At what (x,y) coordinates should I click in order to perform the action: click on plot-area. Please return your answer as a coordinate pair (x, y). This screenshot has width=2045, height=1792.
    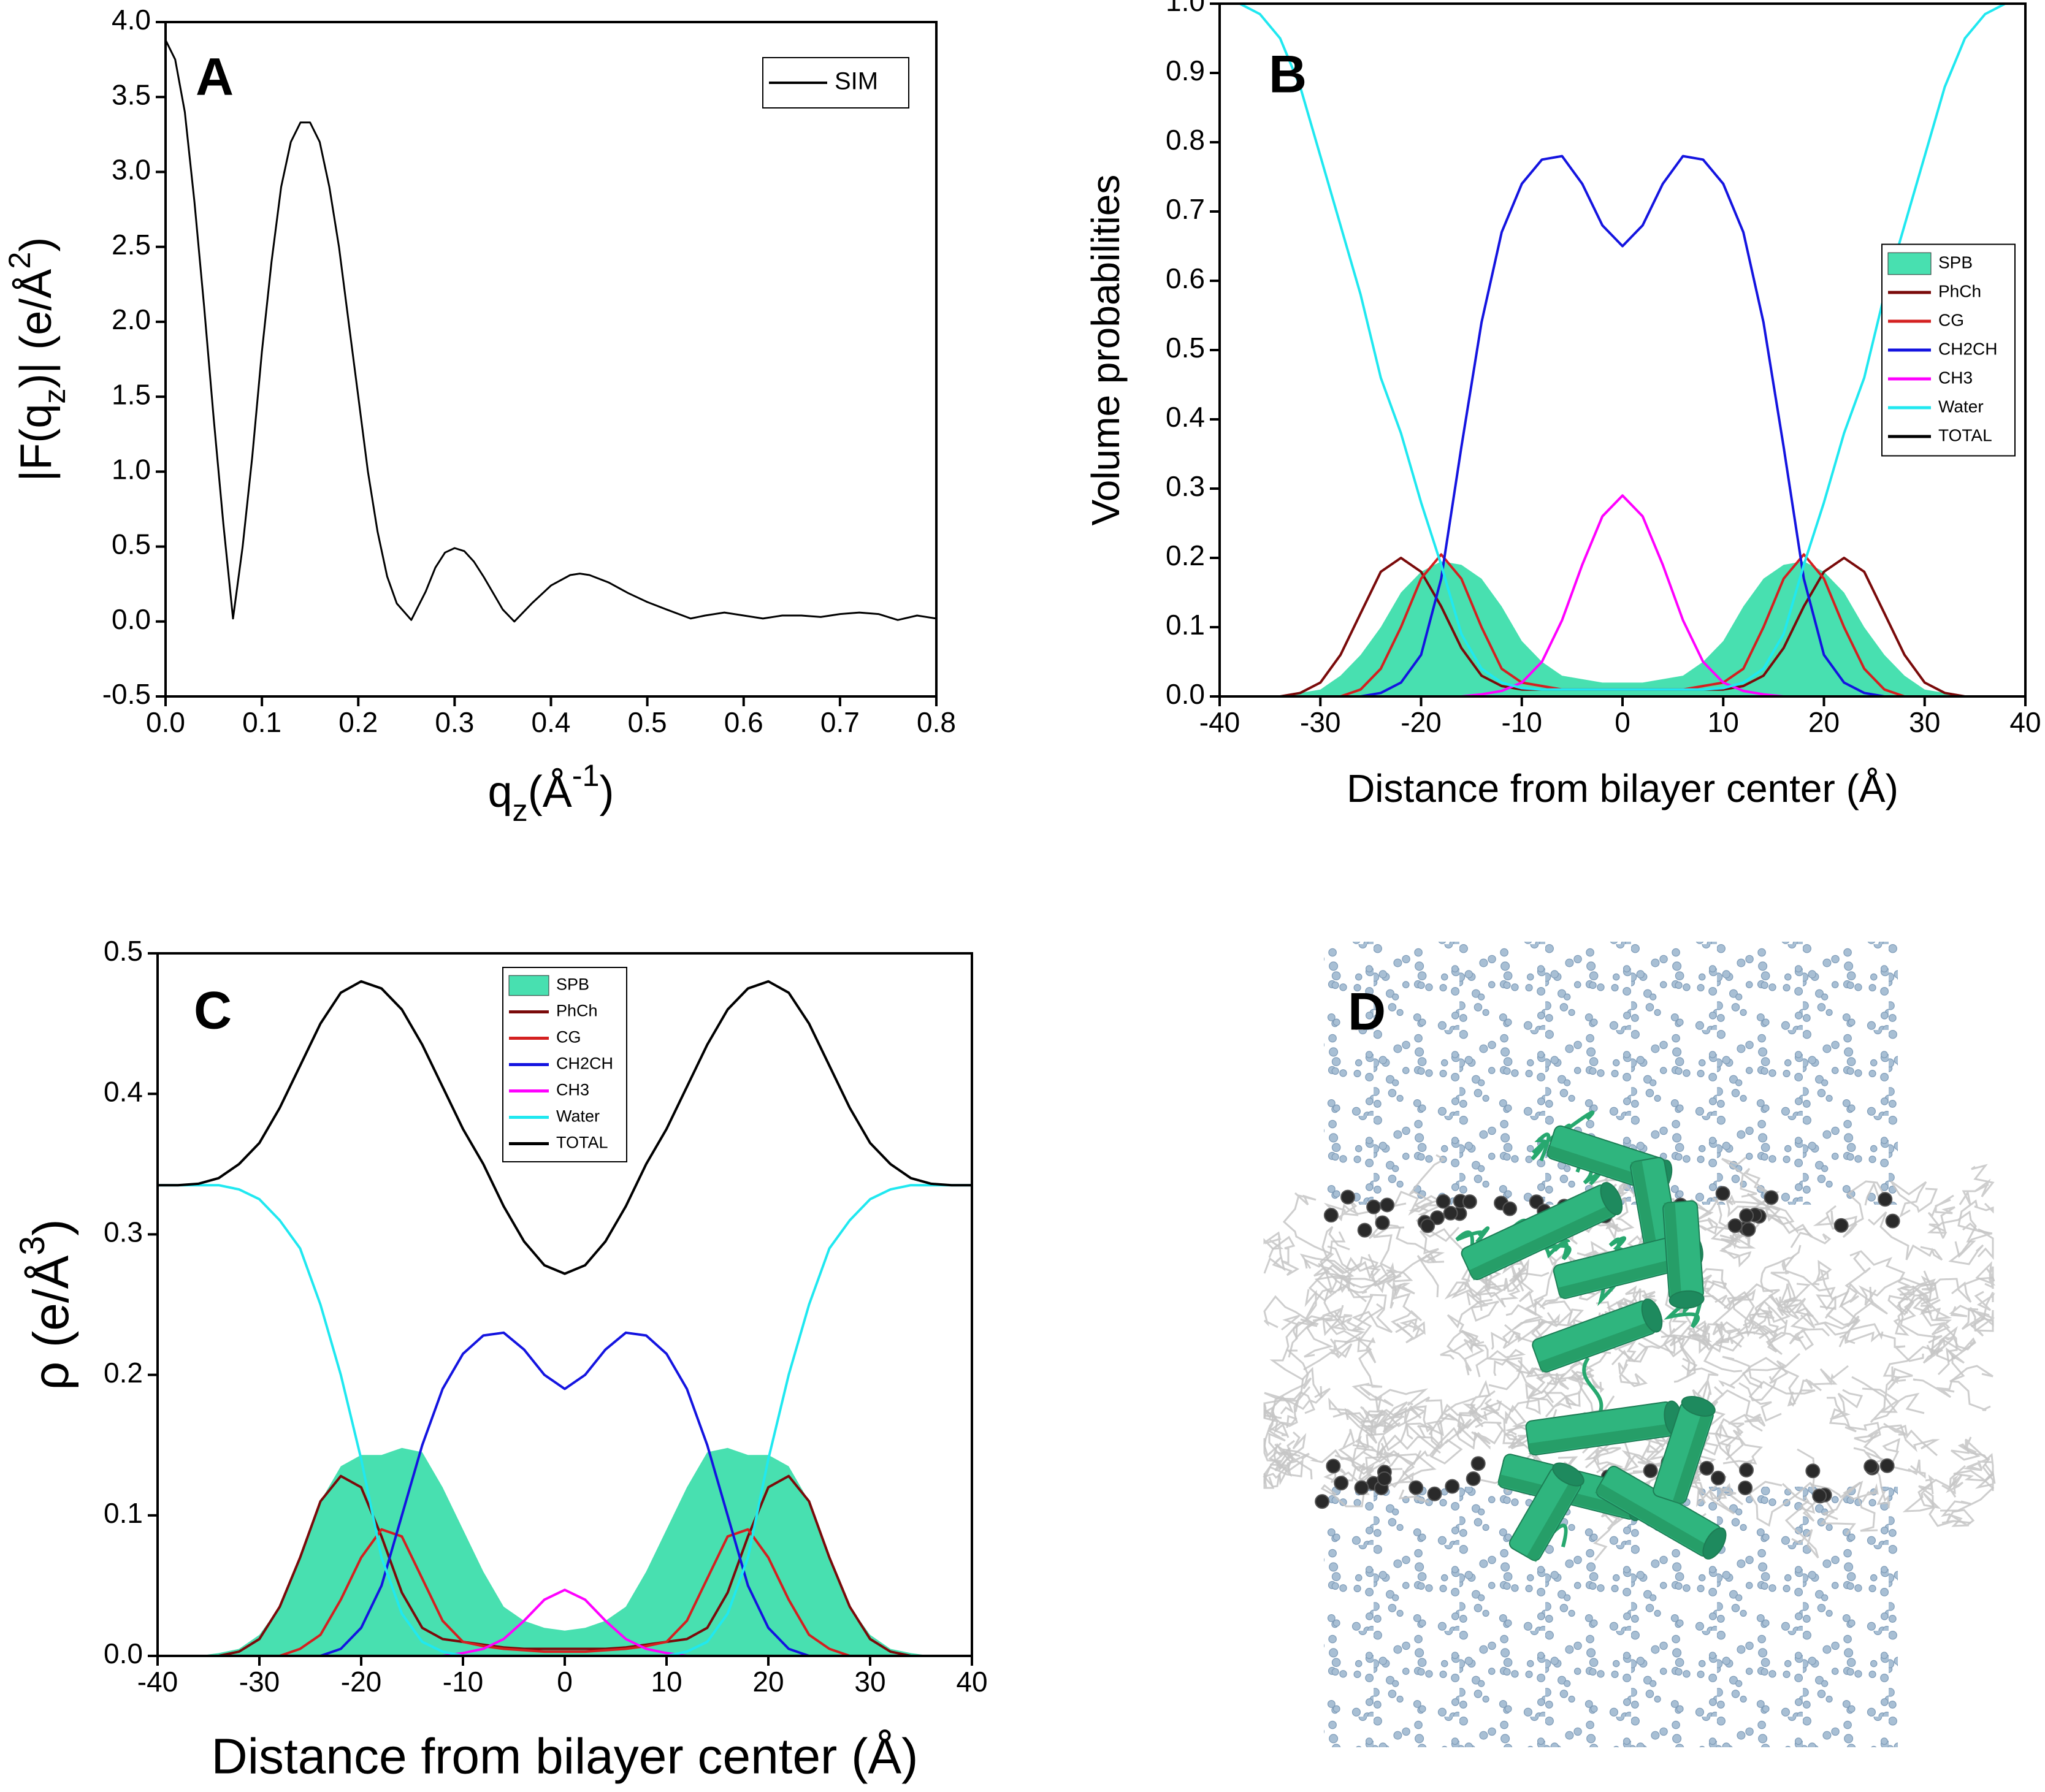
    Looking at the image, I should click on (551, 331).